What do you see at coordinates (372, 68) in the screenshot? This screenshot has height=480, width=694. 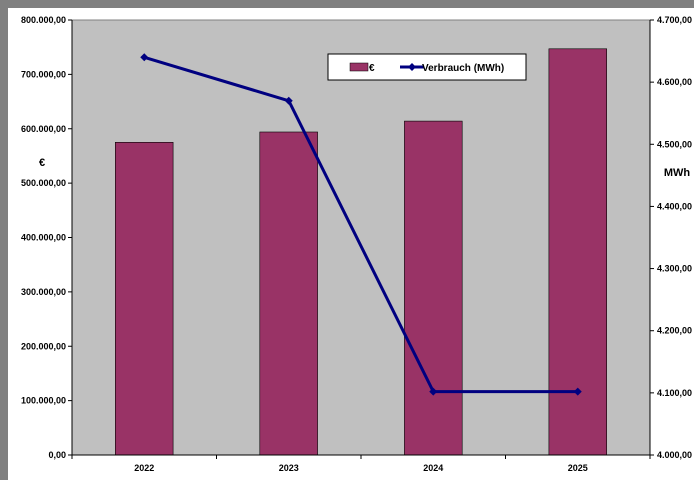 I see `legend-bar-label: €` at bounding box center [372, 68].